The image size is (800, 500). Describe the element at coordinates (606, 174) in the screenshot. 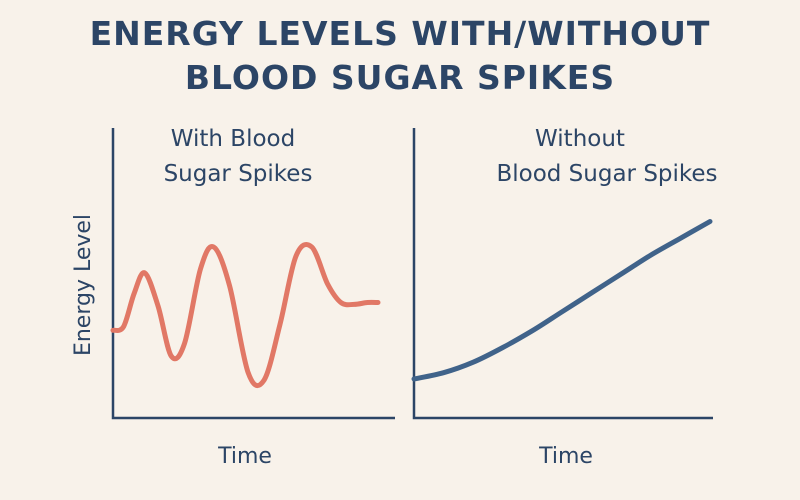

I see `panel-title-without-spikes-line-2: Blood Sugar Spikes` at that location.